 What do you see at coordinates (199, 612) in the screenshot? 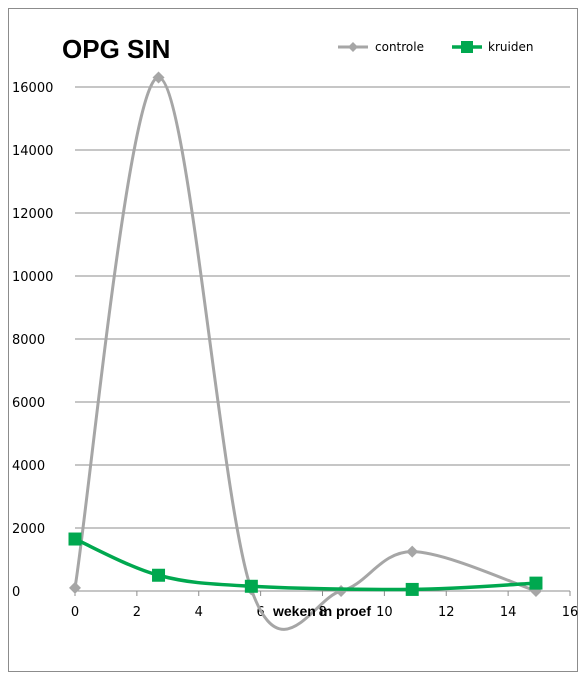
I see `x-tick-label: 4` at bounding box center [199, 612].